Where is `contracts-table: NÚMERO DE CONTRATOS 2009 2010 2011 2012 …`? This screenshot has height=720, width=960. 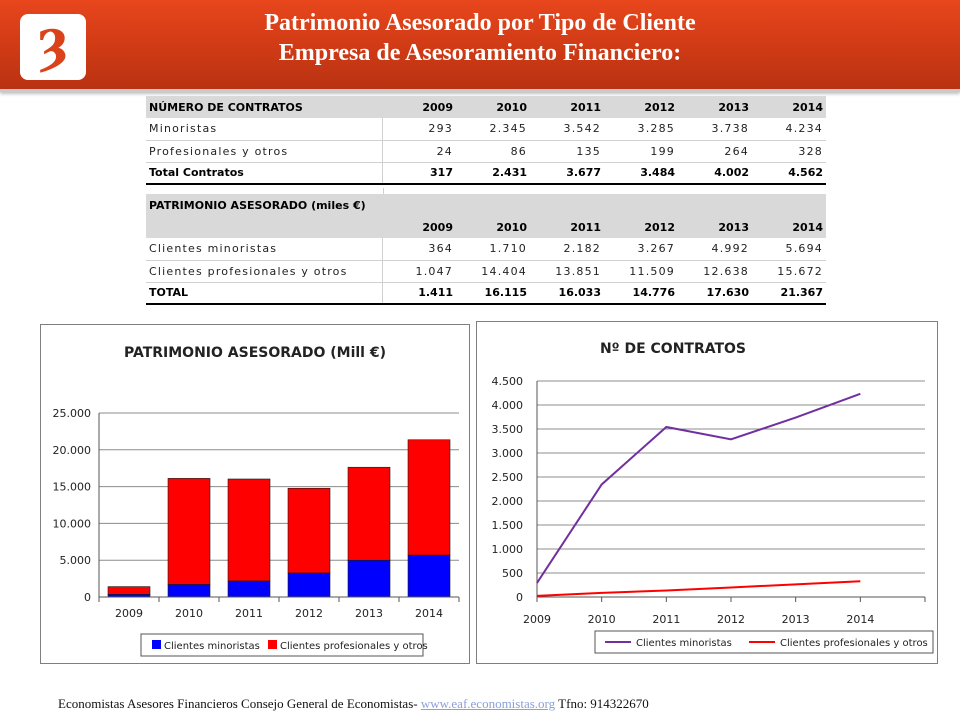
contracts-table: NÚMERO DE CONTRATOS 2009 2010 2011 2012 … is located at coordinates (486, 140).